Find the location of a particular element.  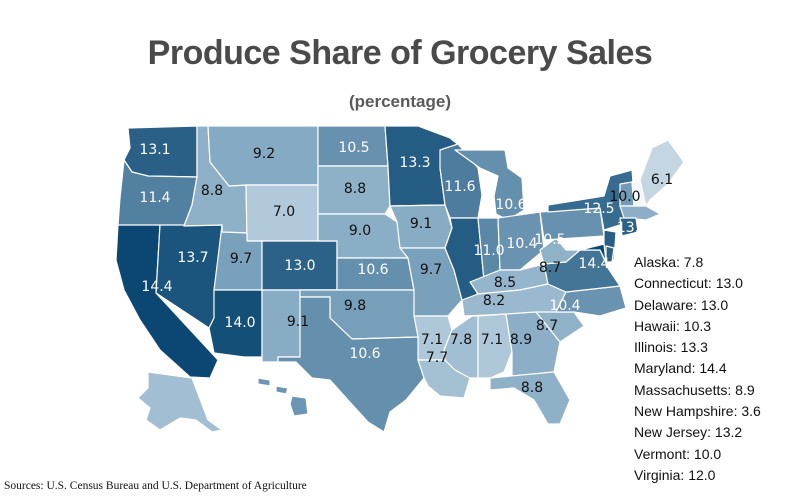

state-value-label: 9.8 is located at coordinates (355, 306).